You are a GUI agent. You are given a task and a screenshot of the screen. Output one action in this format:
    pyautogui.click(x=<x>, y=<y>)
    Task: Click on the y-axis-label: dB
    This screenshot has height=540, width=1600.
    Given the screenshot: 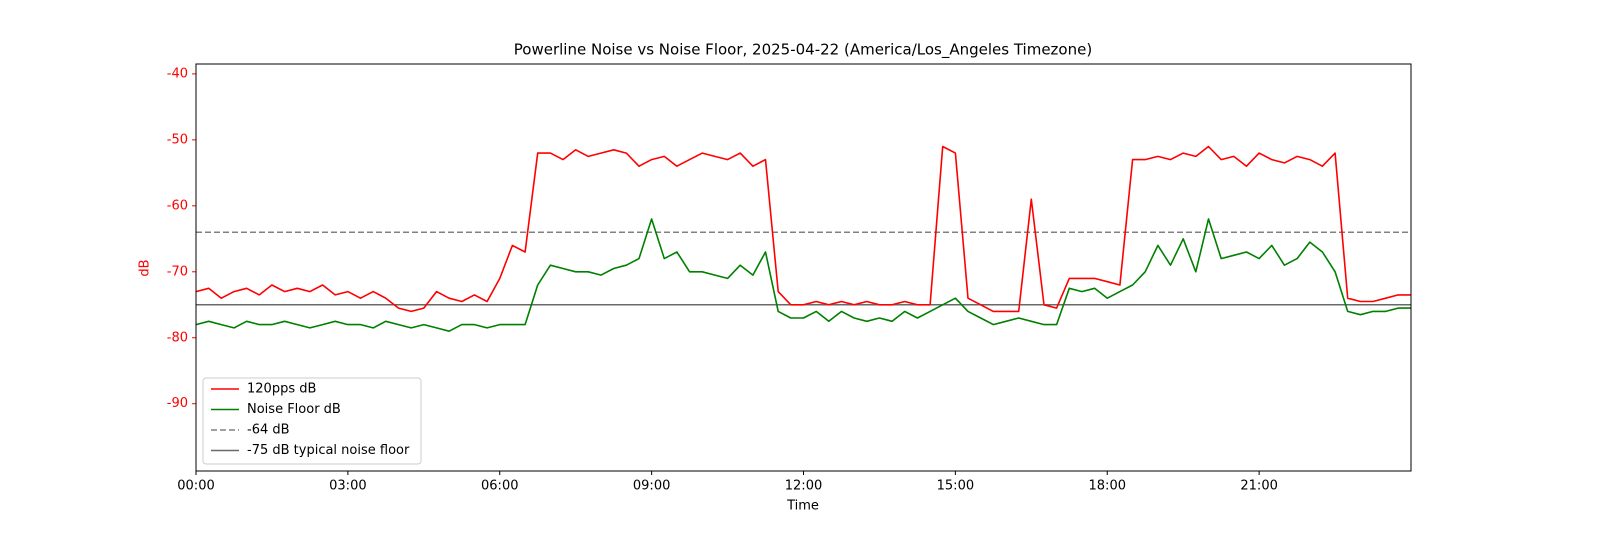 What is the action you would take?
    pyautogui.click(x=145, y=267)
    